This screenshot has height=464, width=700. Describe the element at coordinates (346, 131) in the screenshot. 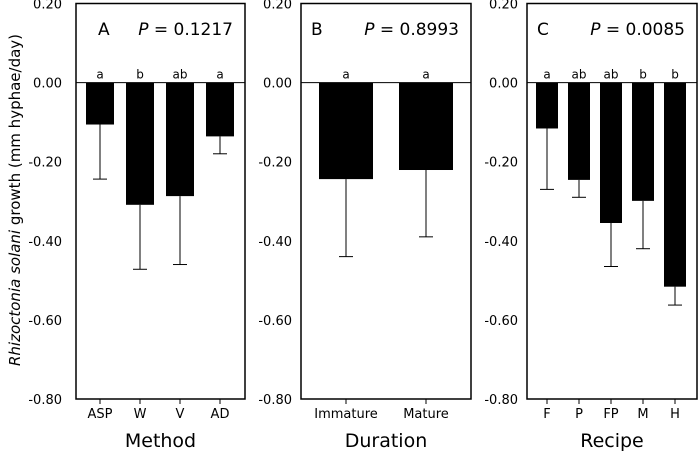

I see `bar-immature` at that location.